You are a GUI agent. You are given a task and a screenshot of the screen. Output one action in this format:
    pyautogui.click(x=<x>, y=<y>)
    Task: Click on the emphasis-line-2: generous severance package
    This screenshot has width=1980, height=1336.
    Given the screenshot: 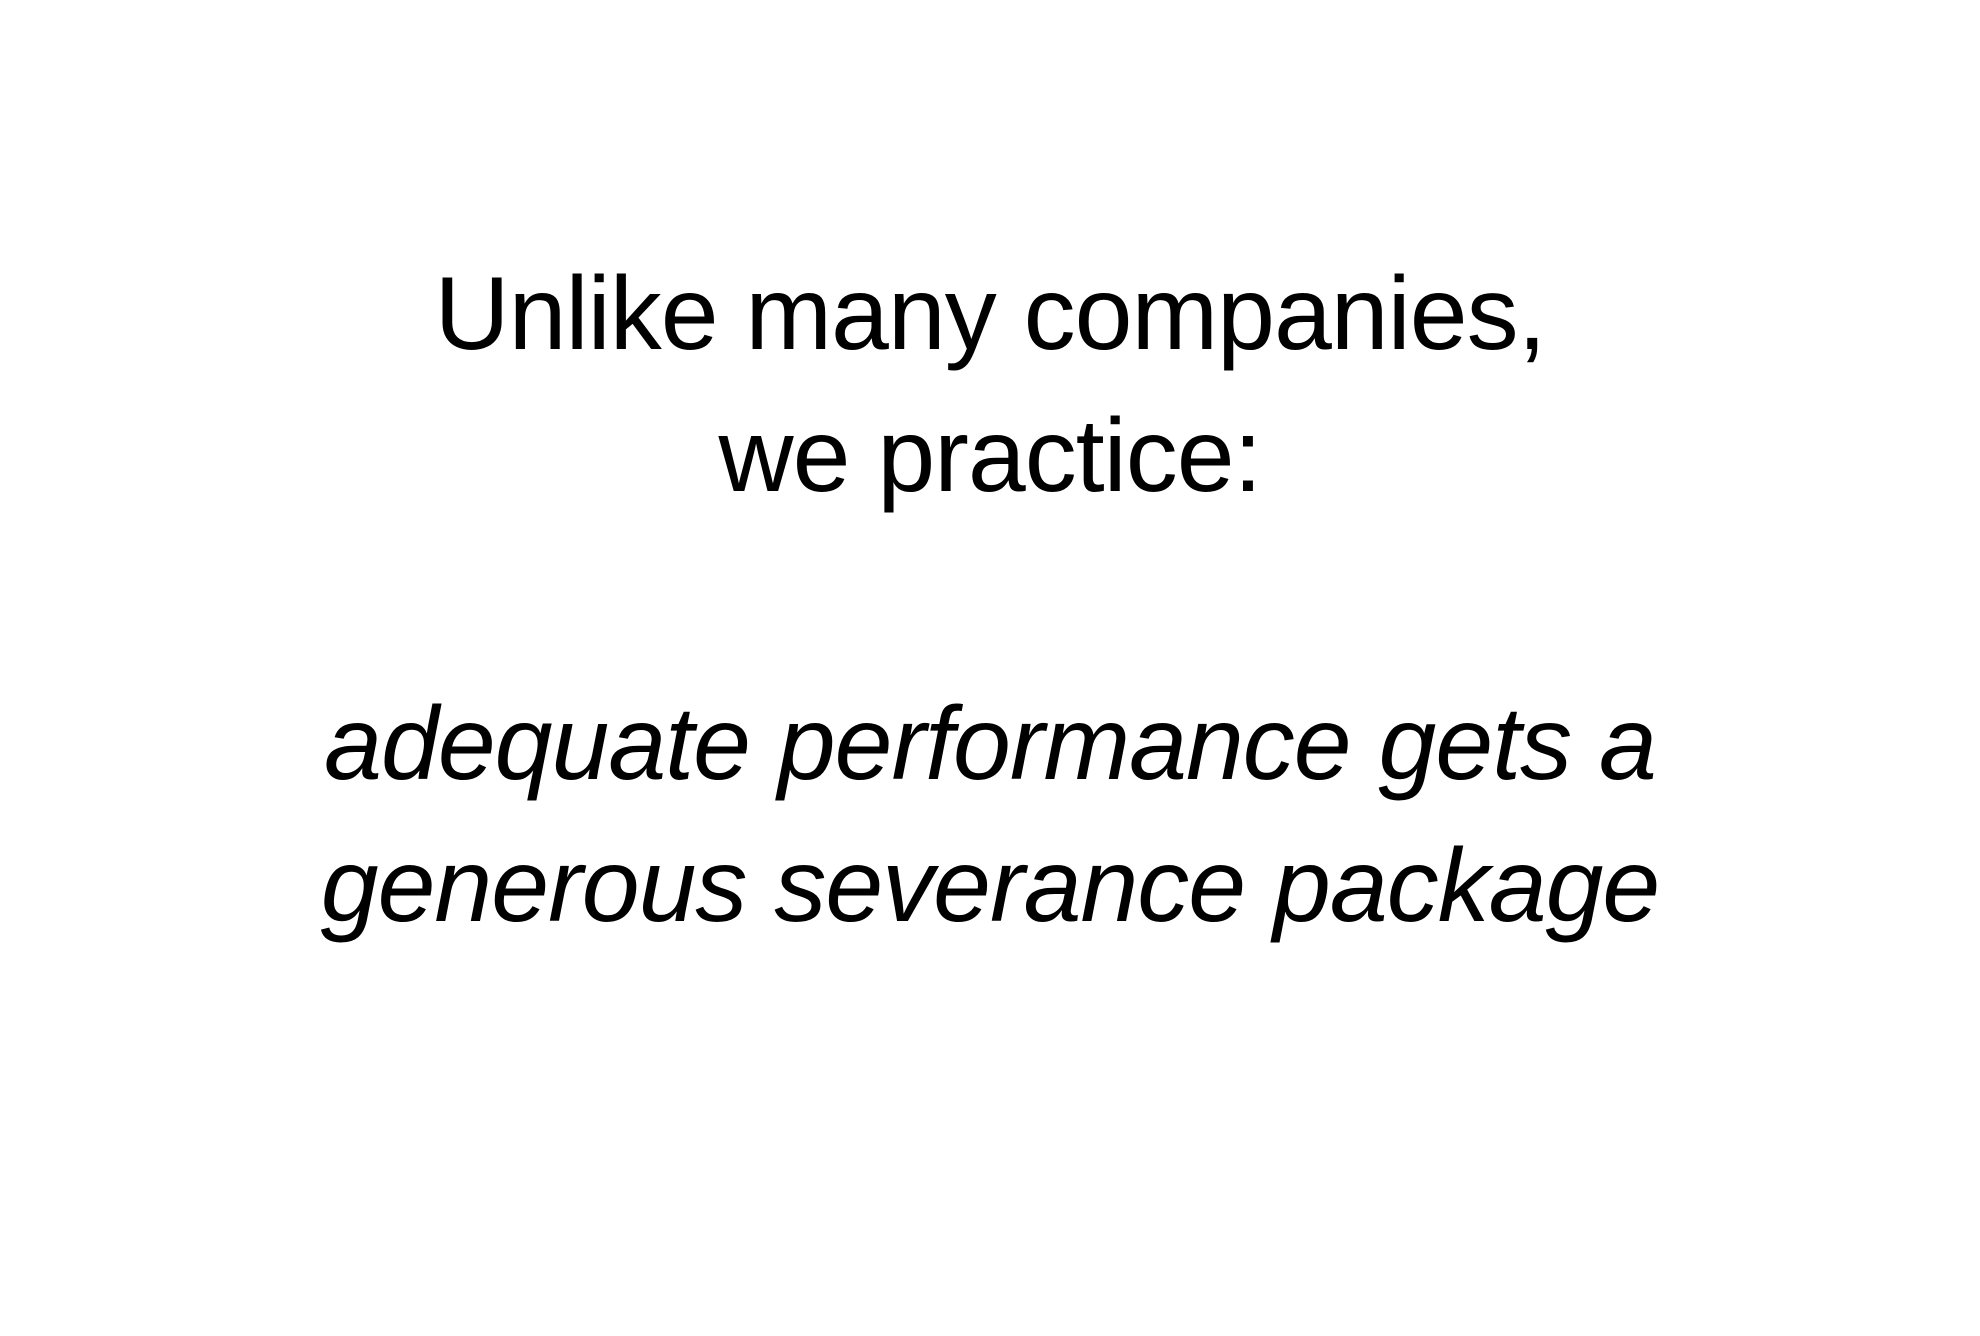 What is the action you would take?
    pyautogui.click(x=990, y=886)
    